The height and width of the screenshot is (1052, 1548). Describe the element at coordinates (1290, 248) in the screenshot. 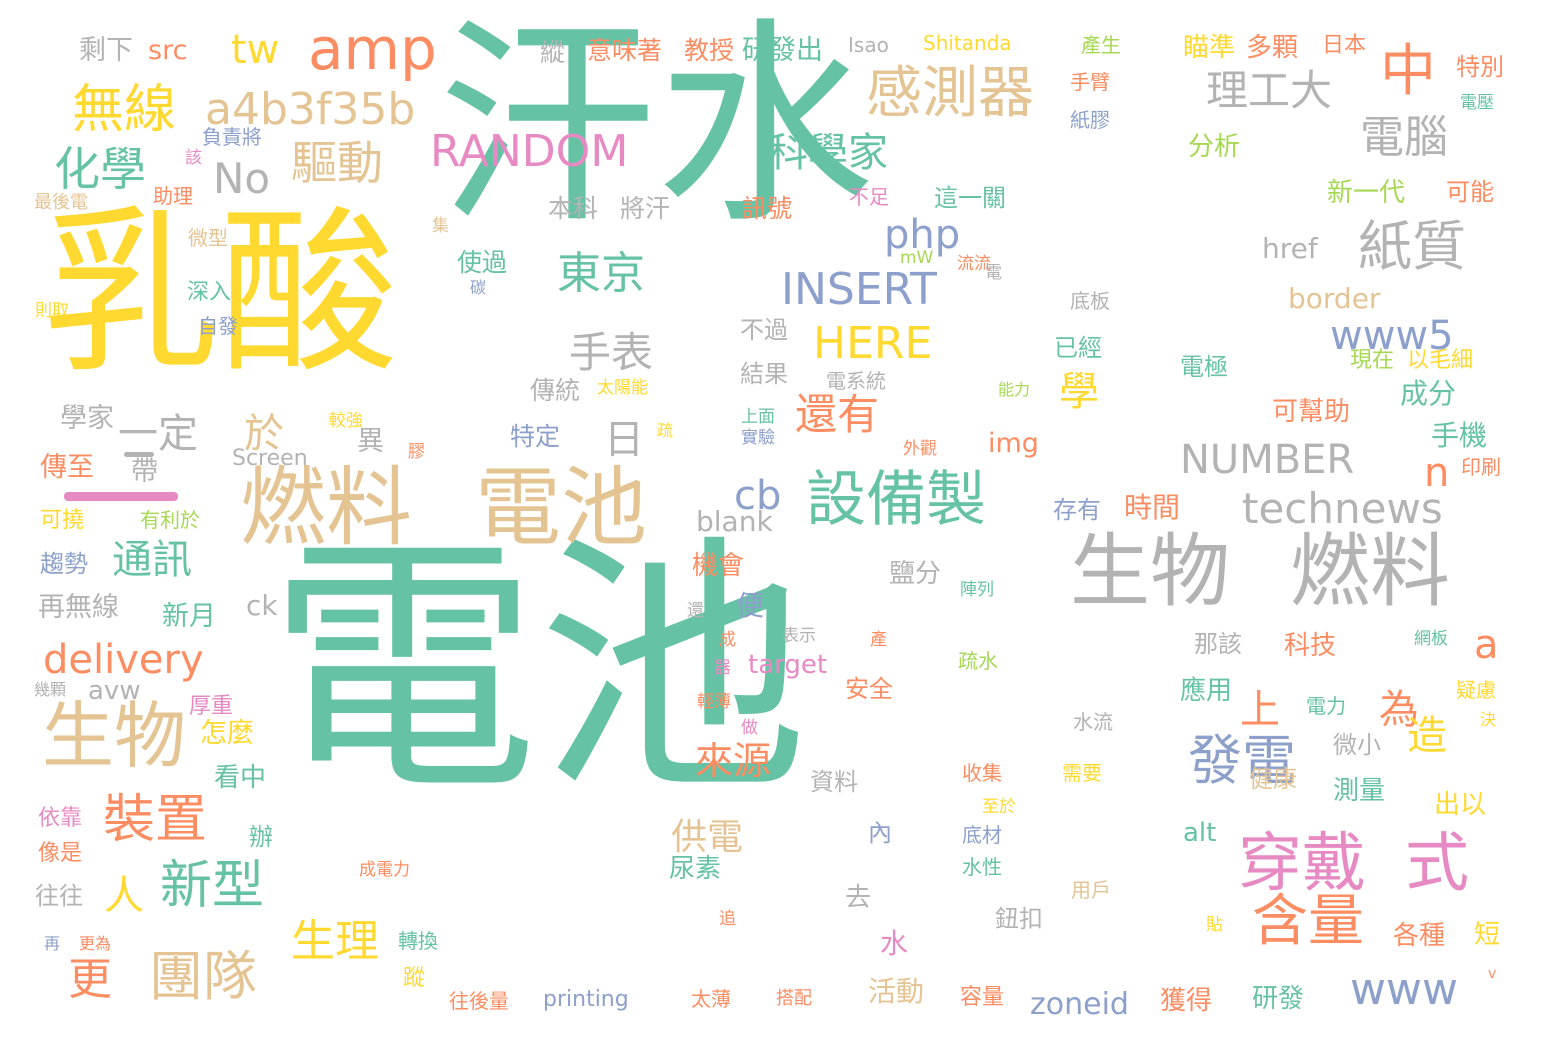

I see `cloud-word: href` at that location.